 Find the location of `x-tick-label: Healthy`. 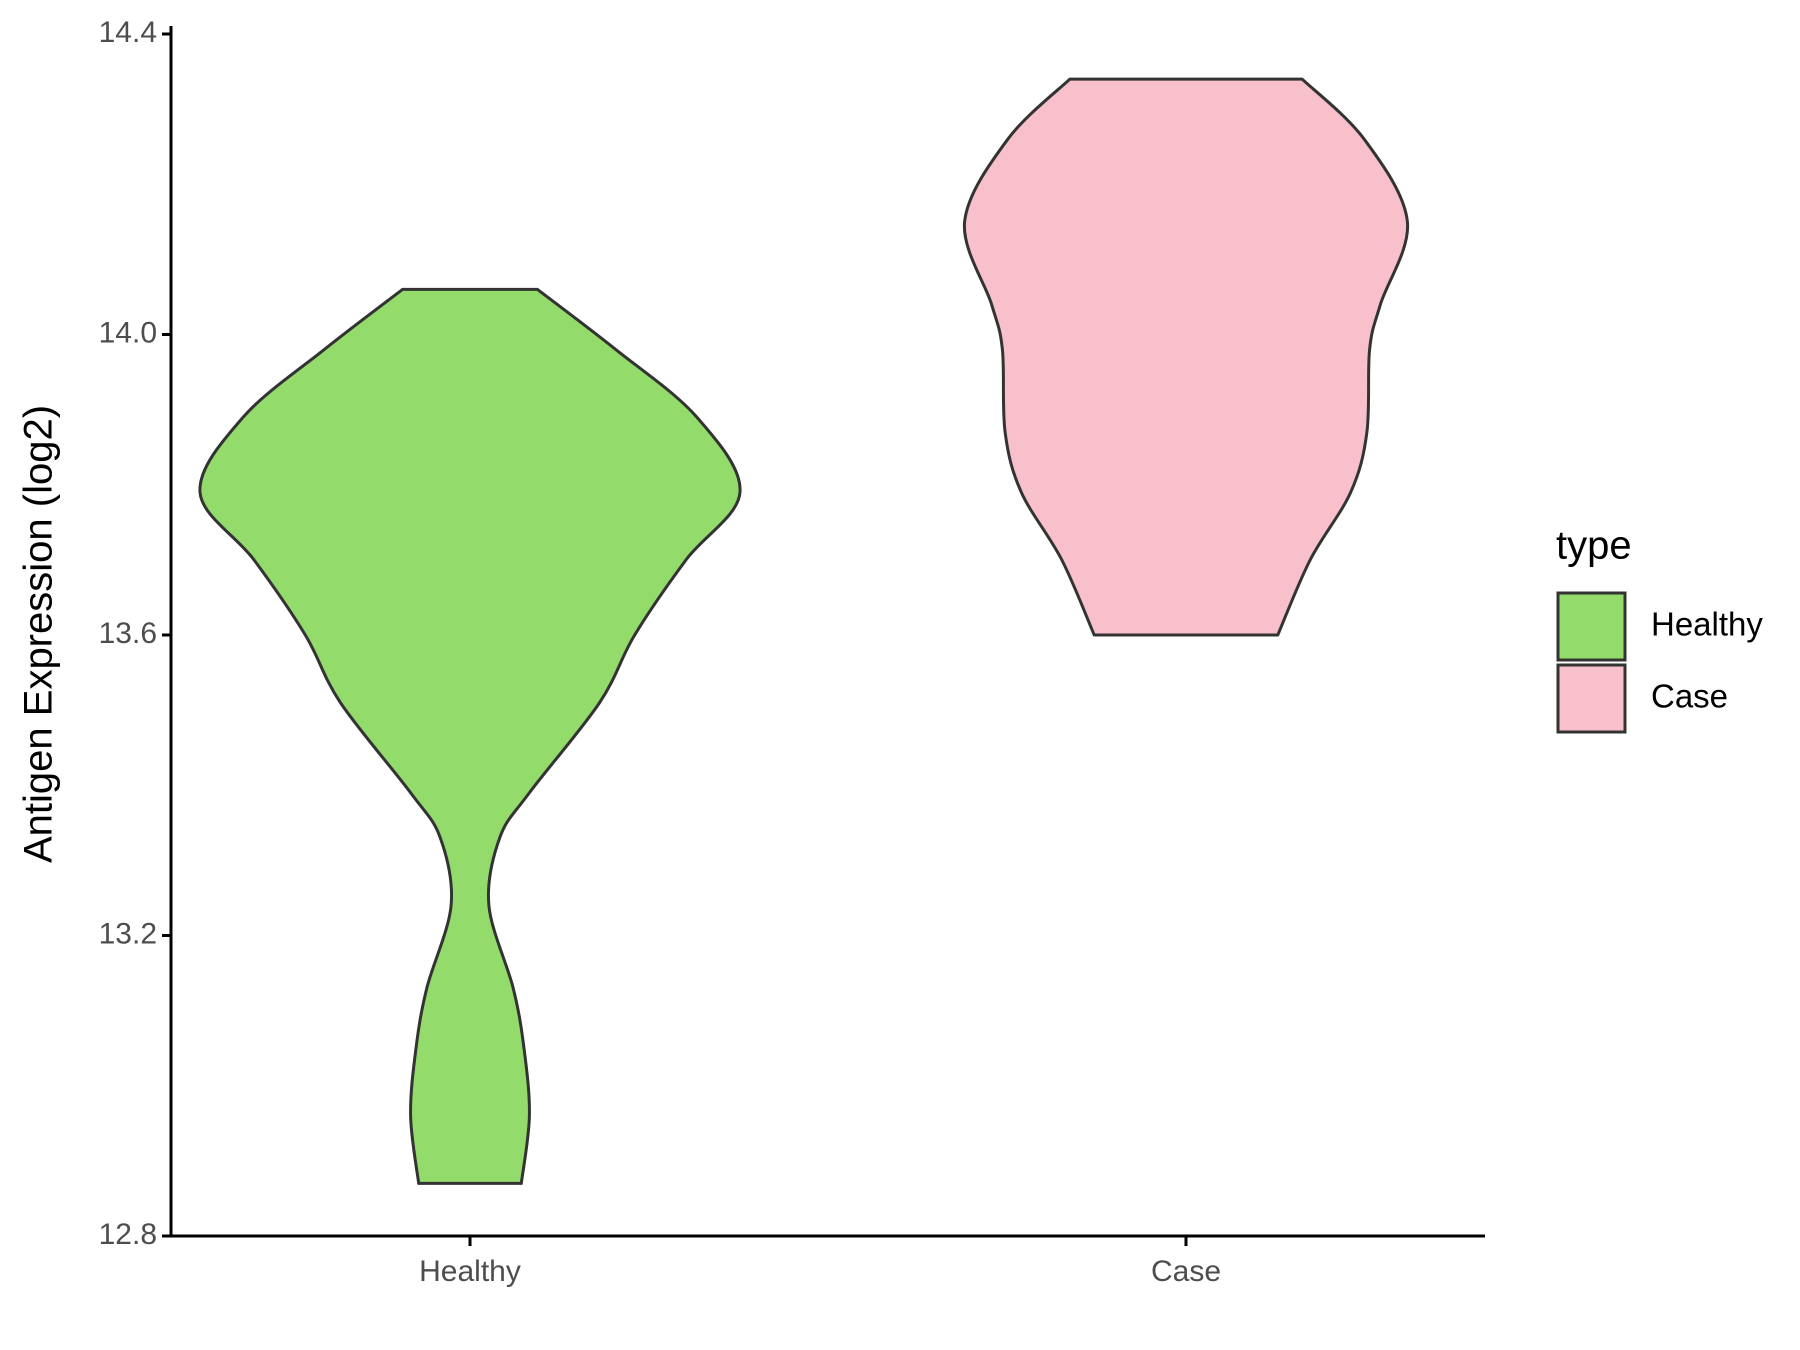

x-tick-label: Healthy is located at coordinates (470, 1271).